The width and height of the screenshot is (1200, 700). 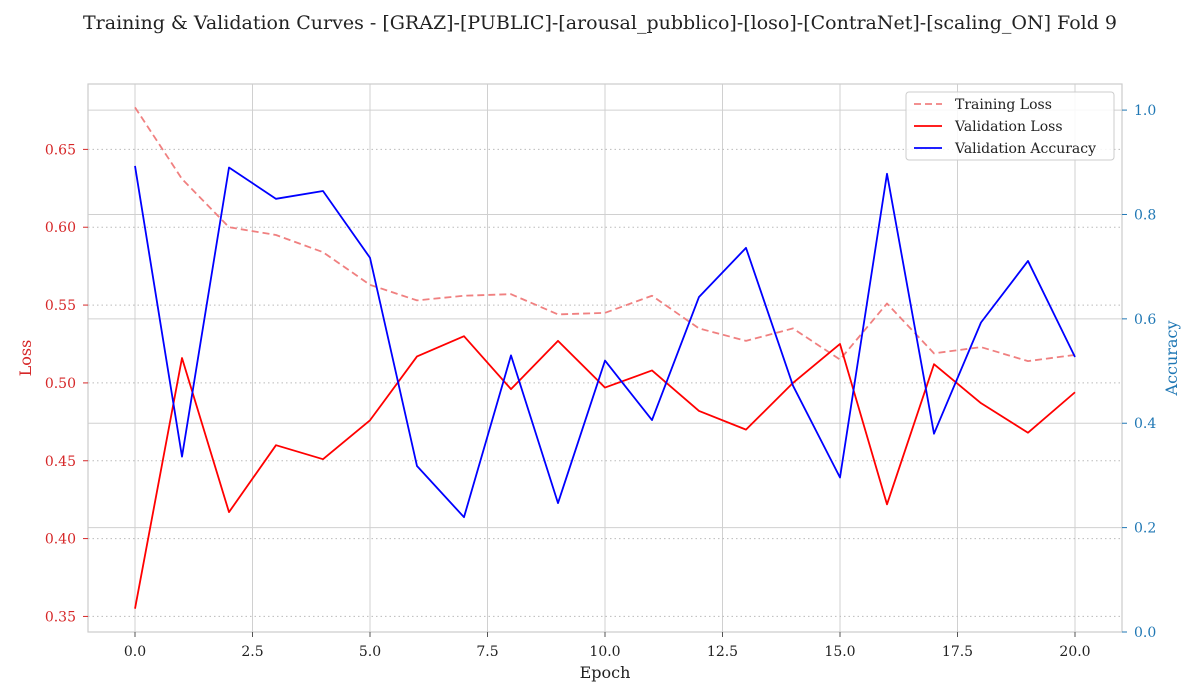 I want to click on y-left-tick-label: 0.65, so click(x=60, y=150).